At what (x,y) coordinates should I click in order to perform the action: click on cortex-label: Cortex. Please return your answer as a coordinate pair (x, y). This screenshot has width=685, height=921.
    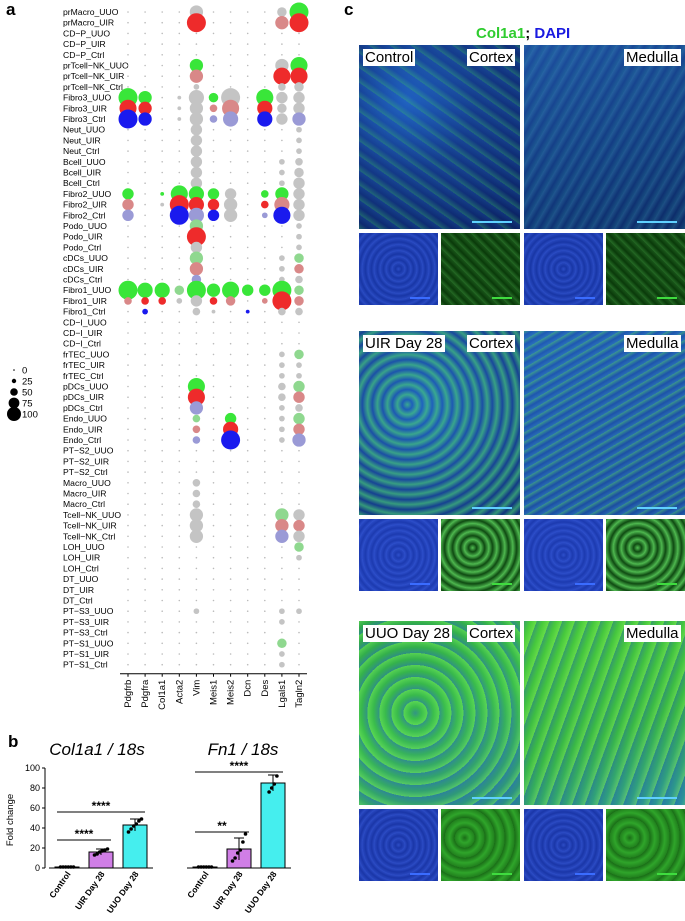
    Looking at the image, I should click on (491, 633).